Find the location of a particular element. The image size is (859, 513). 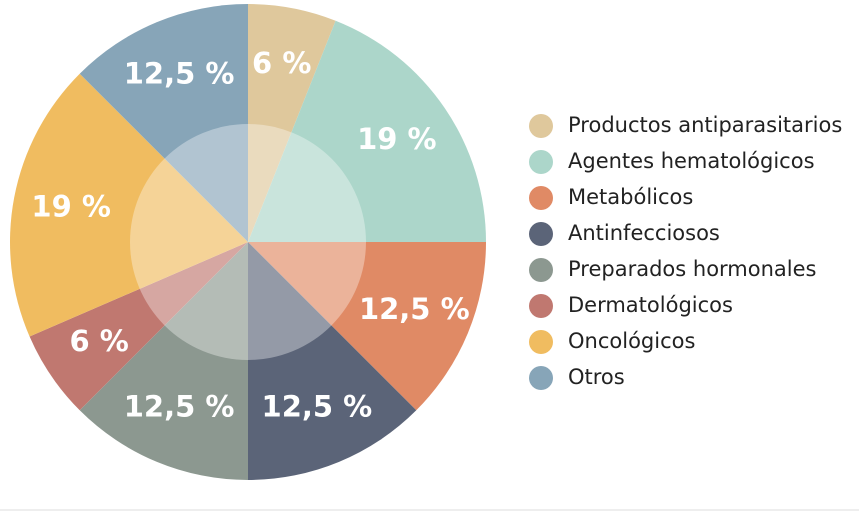

legend-label: Preparados hormonales is located at coordinates (692, 269).